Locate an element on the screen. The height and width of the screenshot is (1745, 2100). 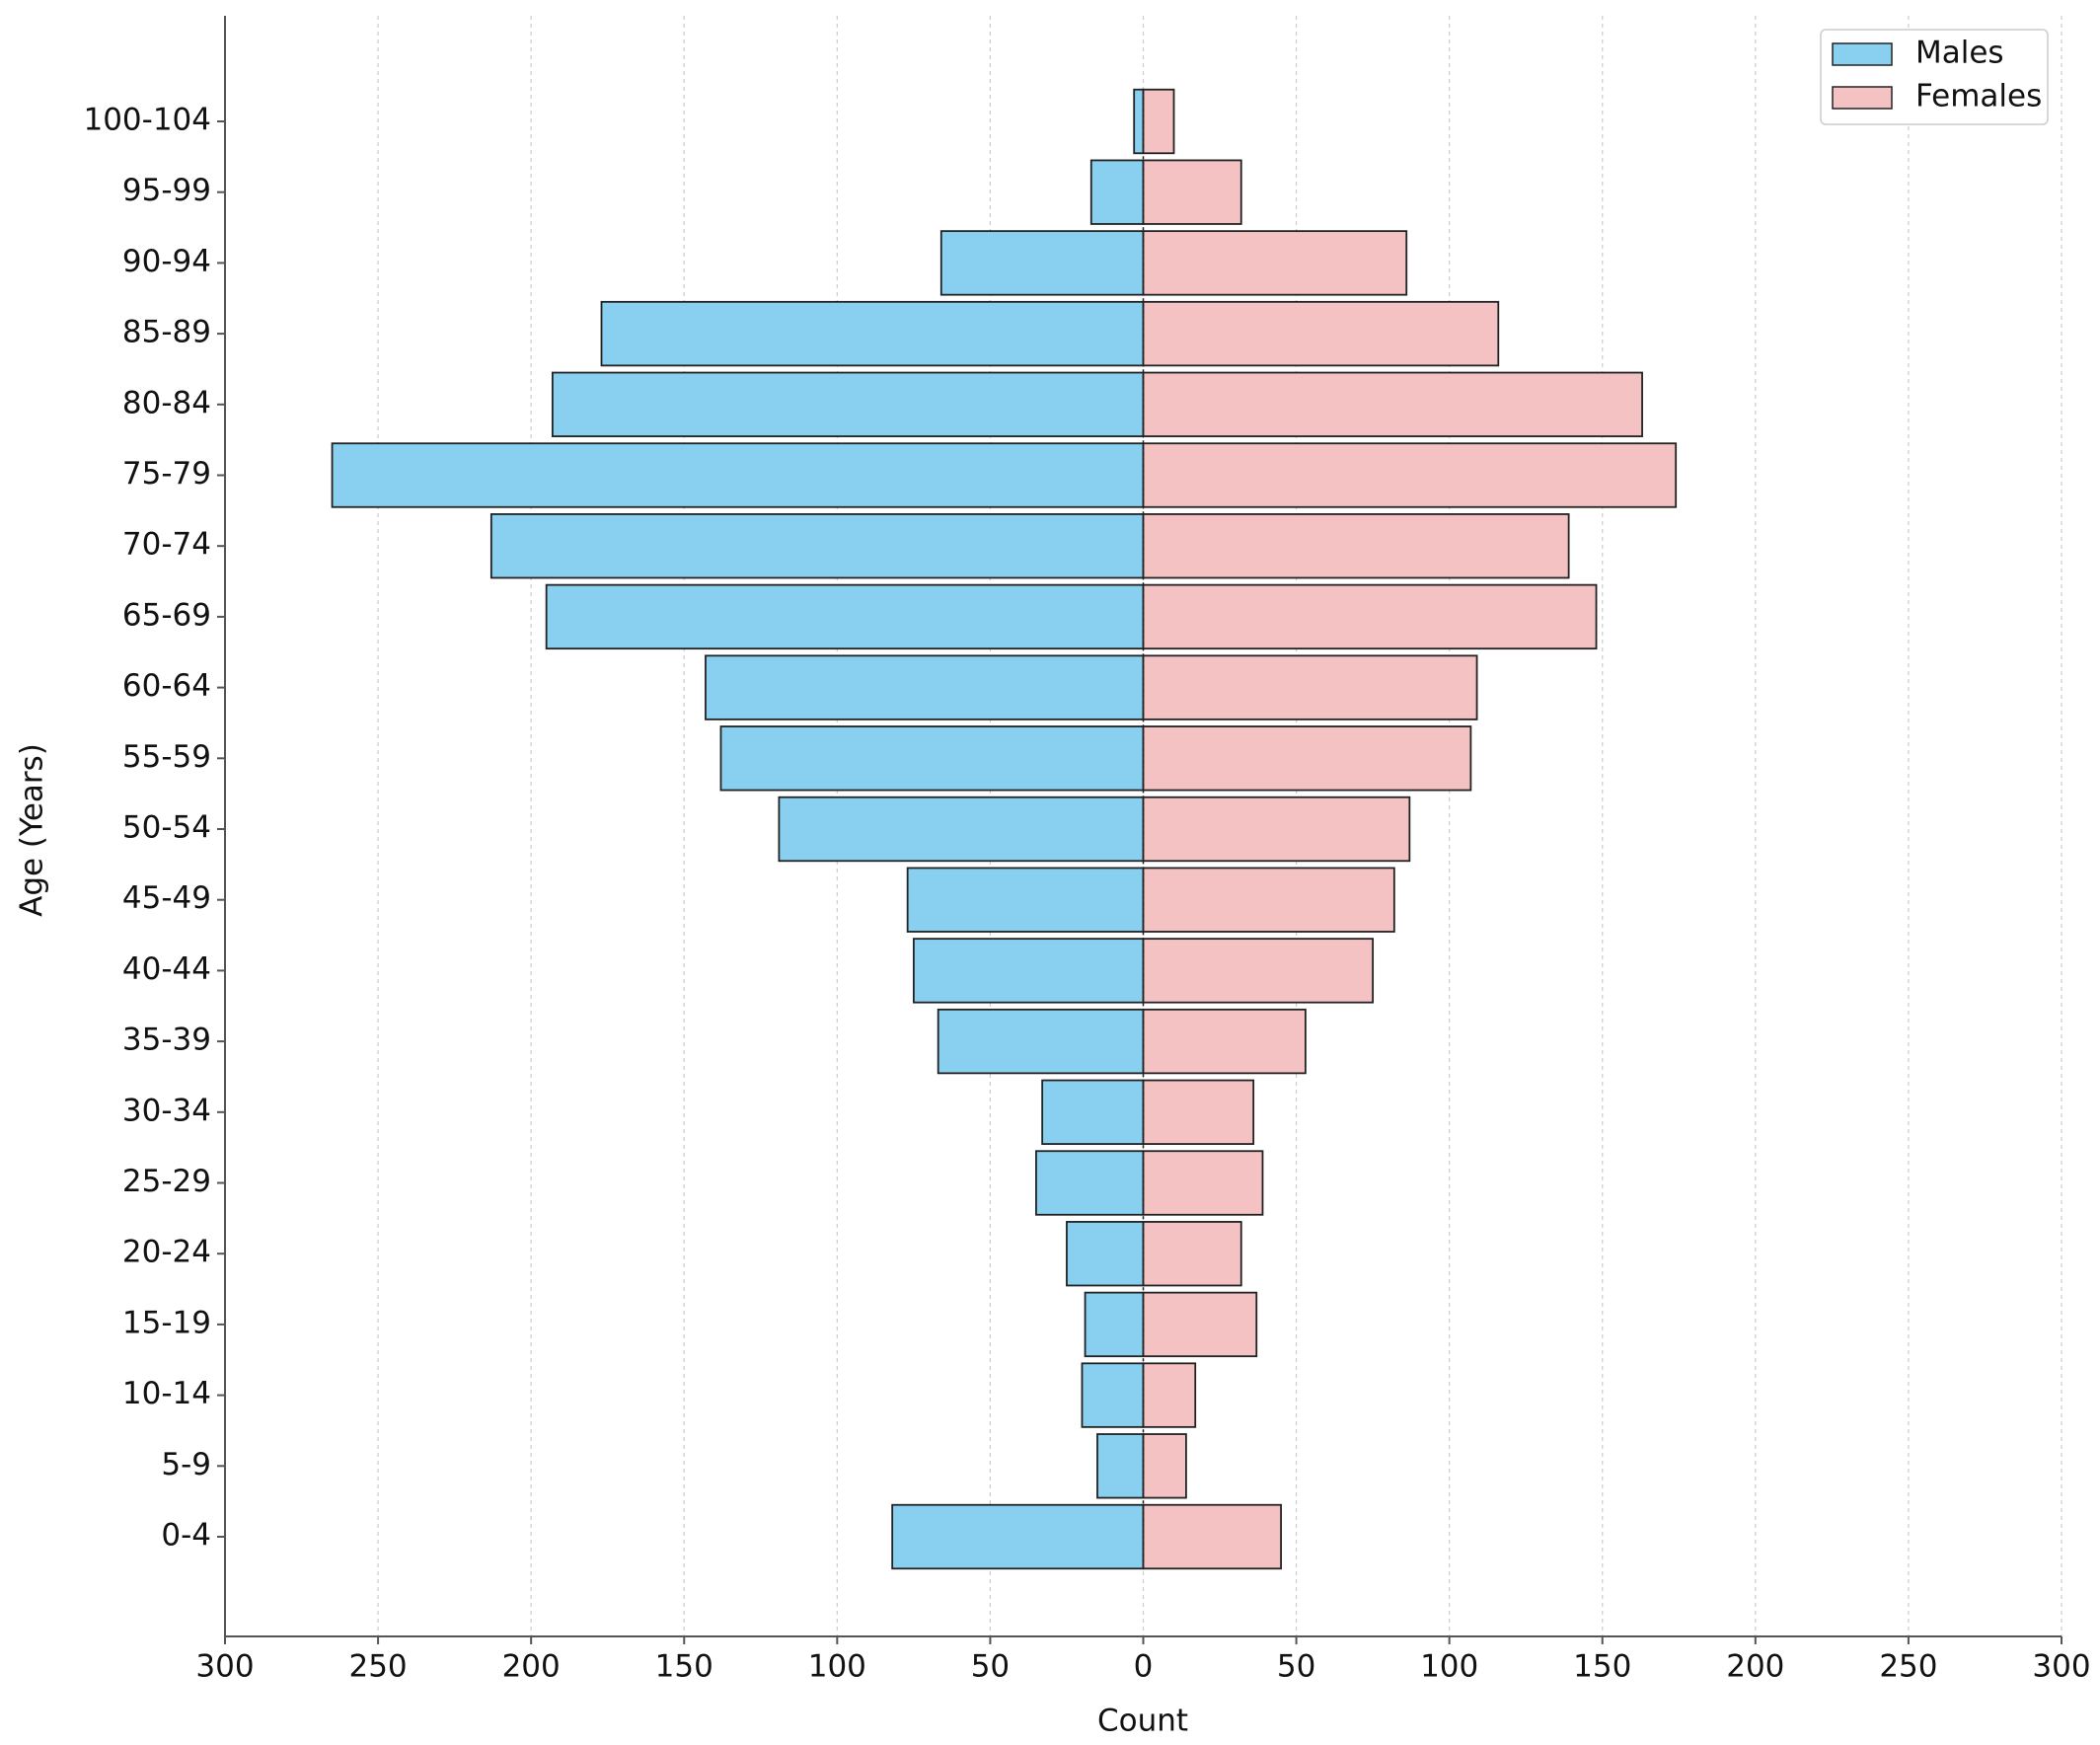
y-tick-label: 70-74 is located at coordinates (167, 545).